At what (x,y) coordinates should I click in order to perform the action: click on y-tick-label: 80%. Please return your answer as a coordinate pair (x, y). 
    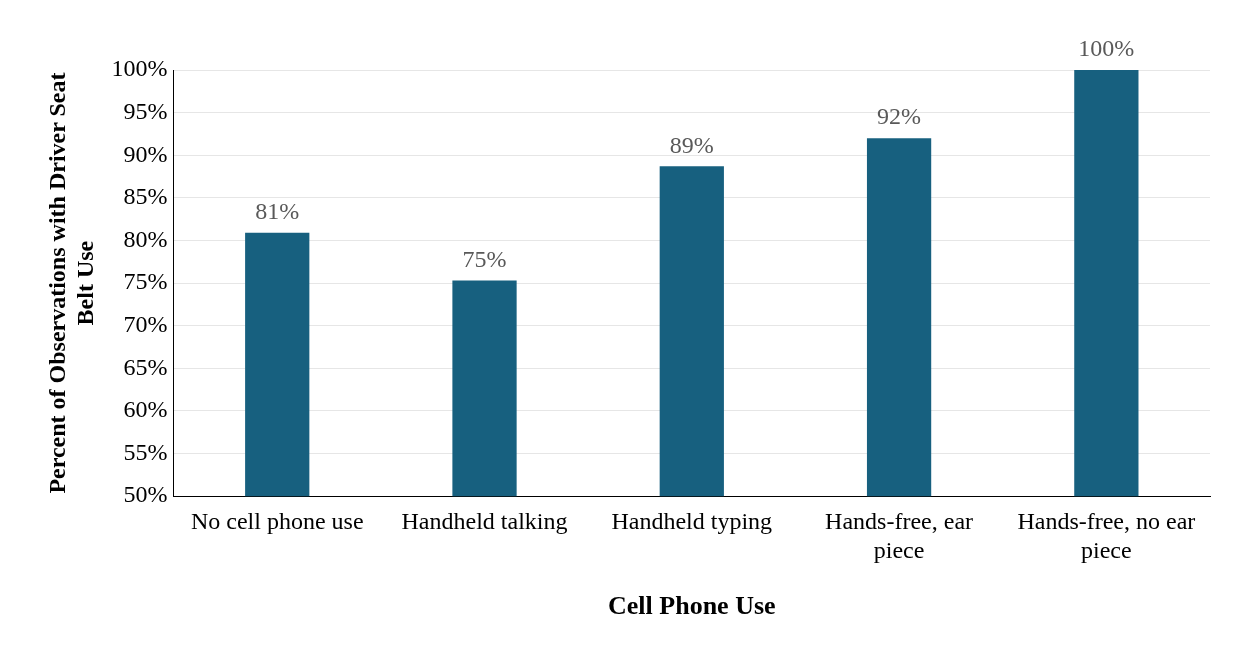
    Looking at the image, I should click on (145, 238).